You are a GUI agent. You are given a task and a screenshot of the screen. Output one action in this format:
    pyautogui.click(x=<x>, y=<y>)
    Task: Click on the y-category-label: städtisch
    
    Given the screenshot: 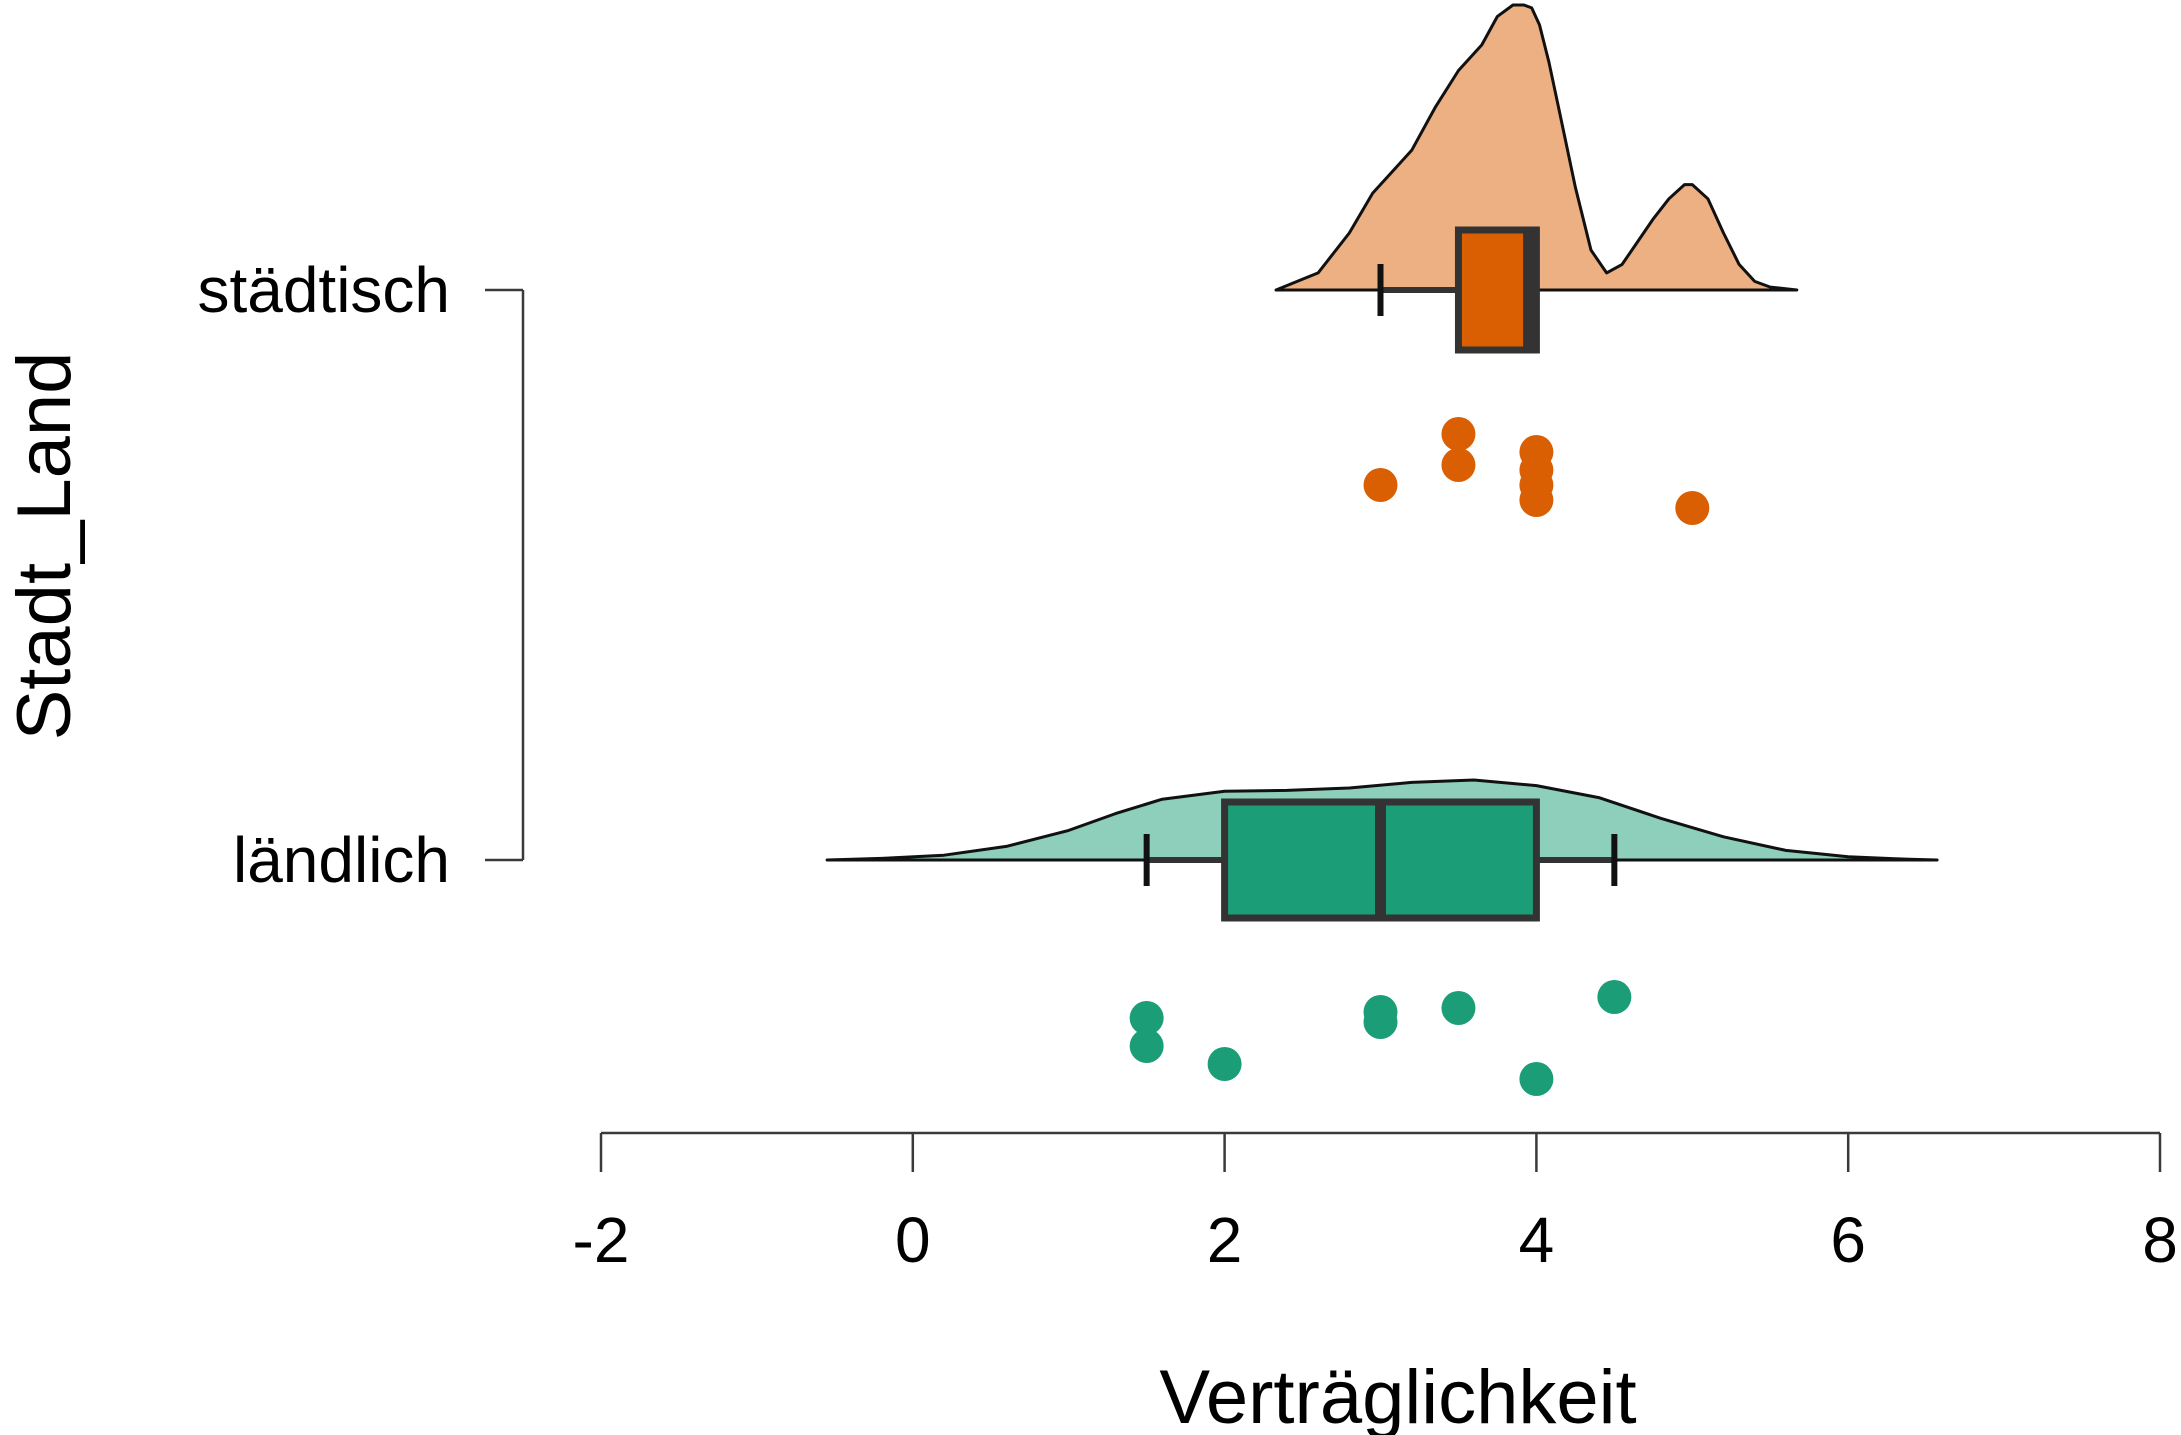 What is the action you would take?
    pyautogui.click(x=323, y=290)
    